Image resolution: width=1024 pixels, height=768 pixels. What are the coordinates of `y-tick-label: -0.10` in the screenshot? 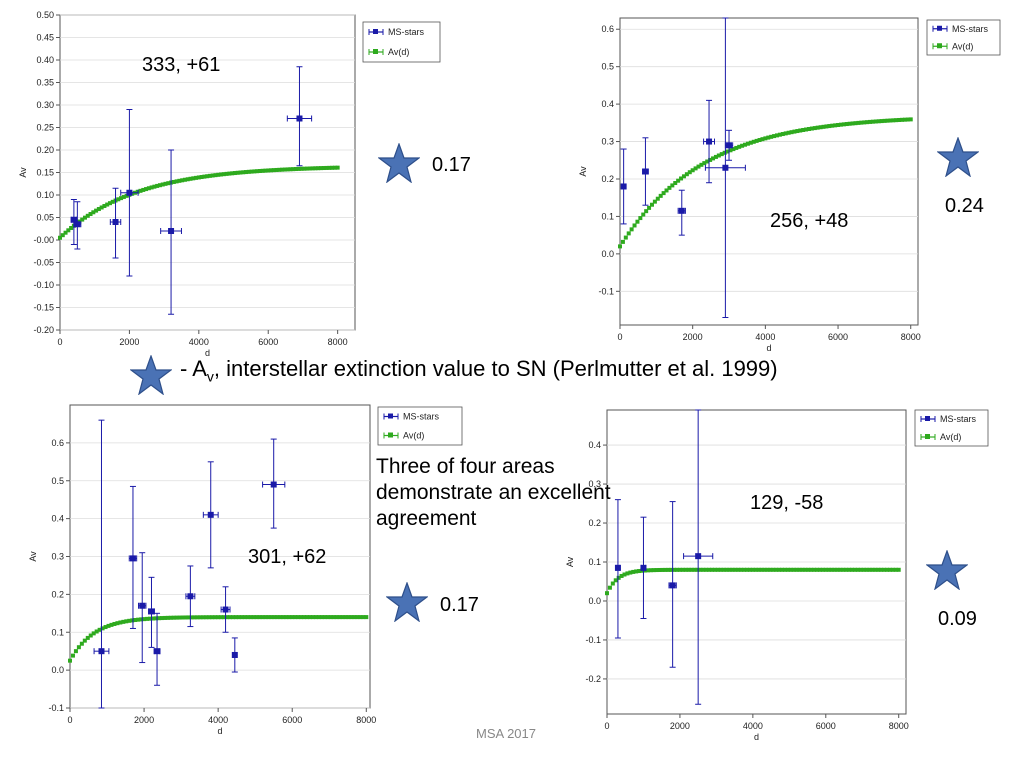 It's located at (43, 285).